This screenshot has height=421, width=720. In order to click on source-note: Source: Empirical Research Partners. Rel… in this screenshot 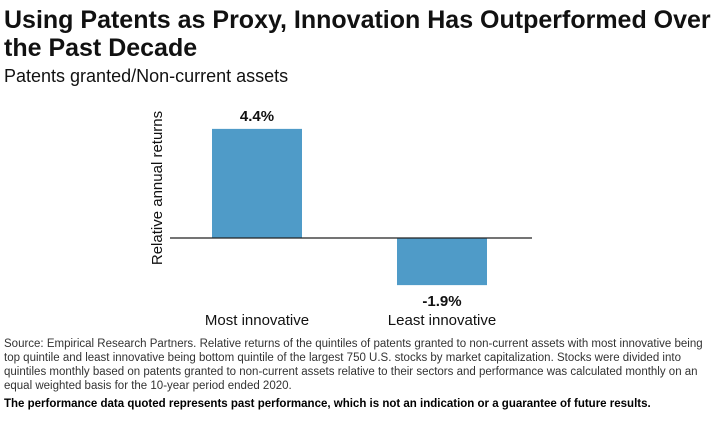, I will do `click(353, 365)`.